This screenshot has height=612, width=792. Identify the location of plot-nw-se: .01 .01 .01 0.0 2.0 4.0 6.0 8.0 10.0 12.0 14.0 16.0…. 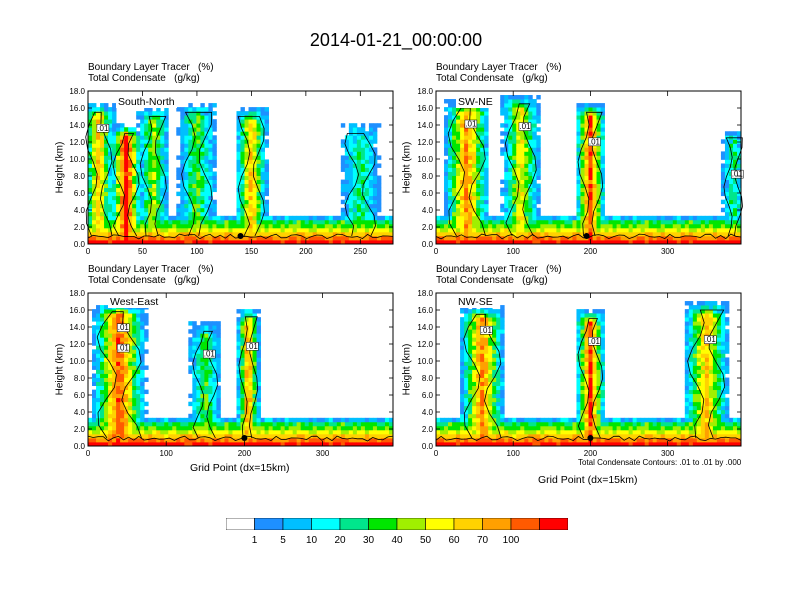
(579, 373).